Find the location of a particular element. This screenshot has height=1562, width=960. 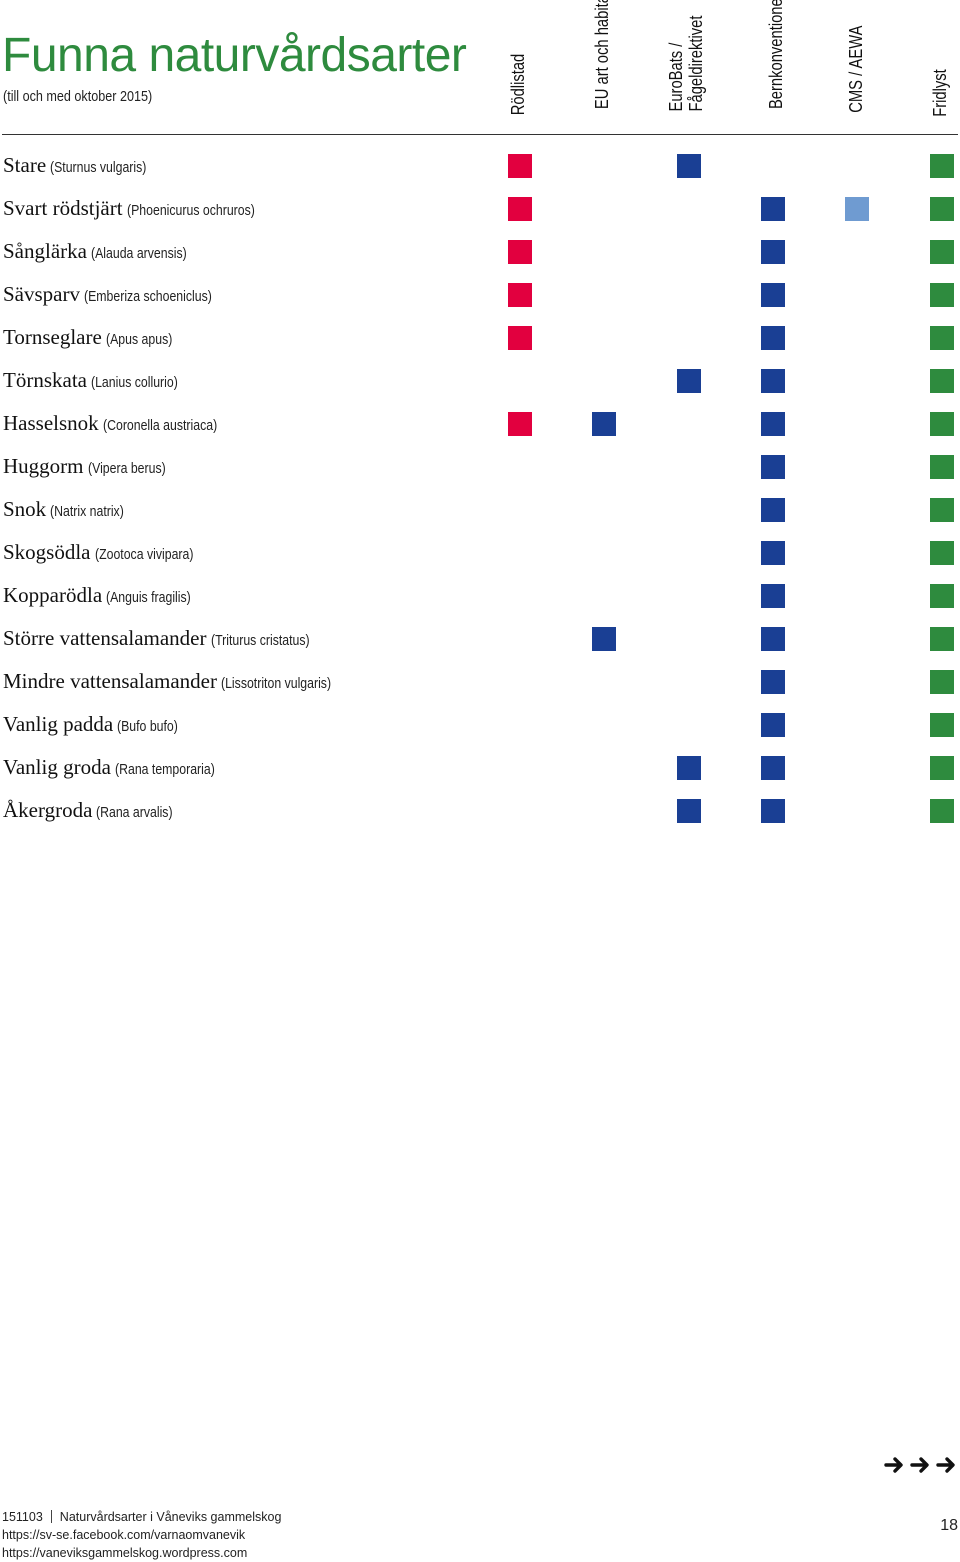

column-header-label: Fridlyst is located at coordinates (940, 93).